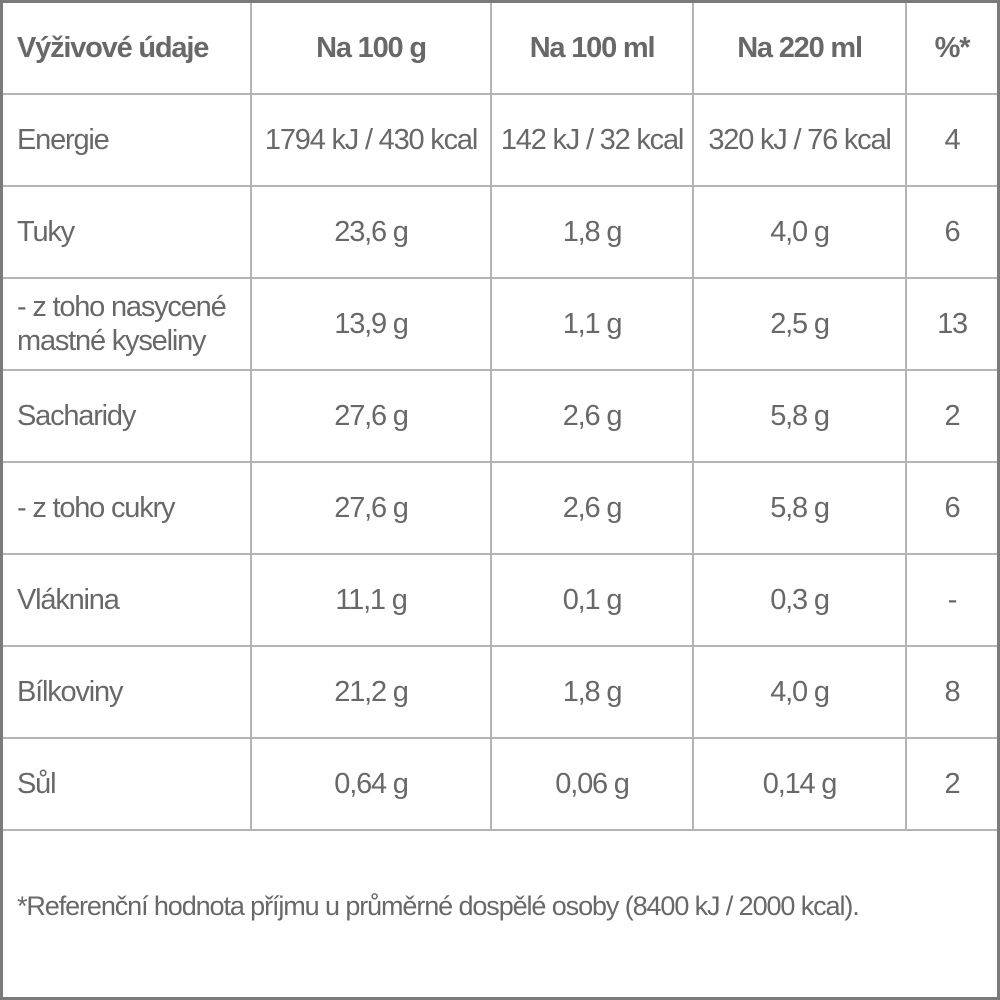 The height and width of the screenshot is (1000, 1000). I want to click on nutrient-value: 21,2 g, so click(371, 692).